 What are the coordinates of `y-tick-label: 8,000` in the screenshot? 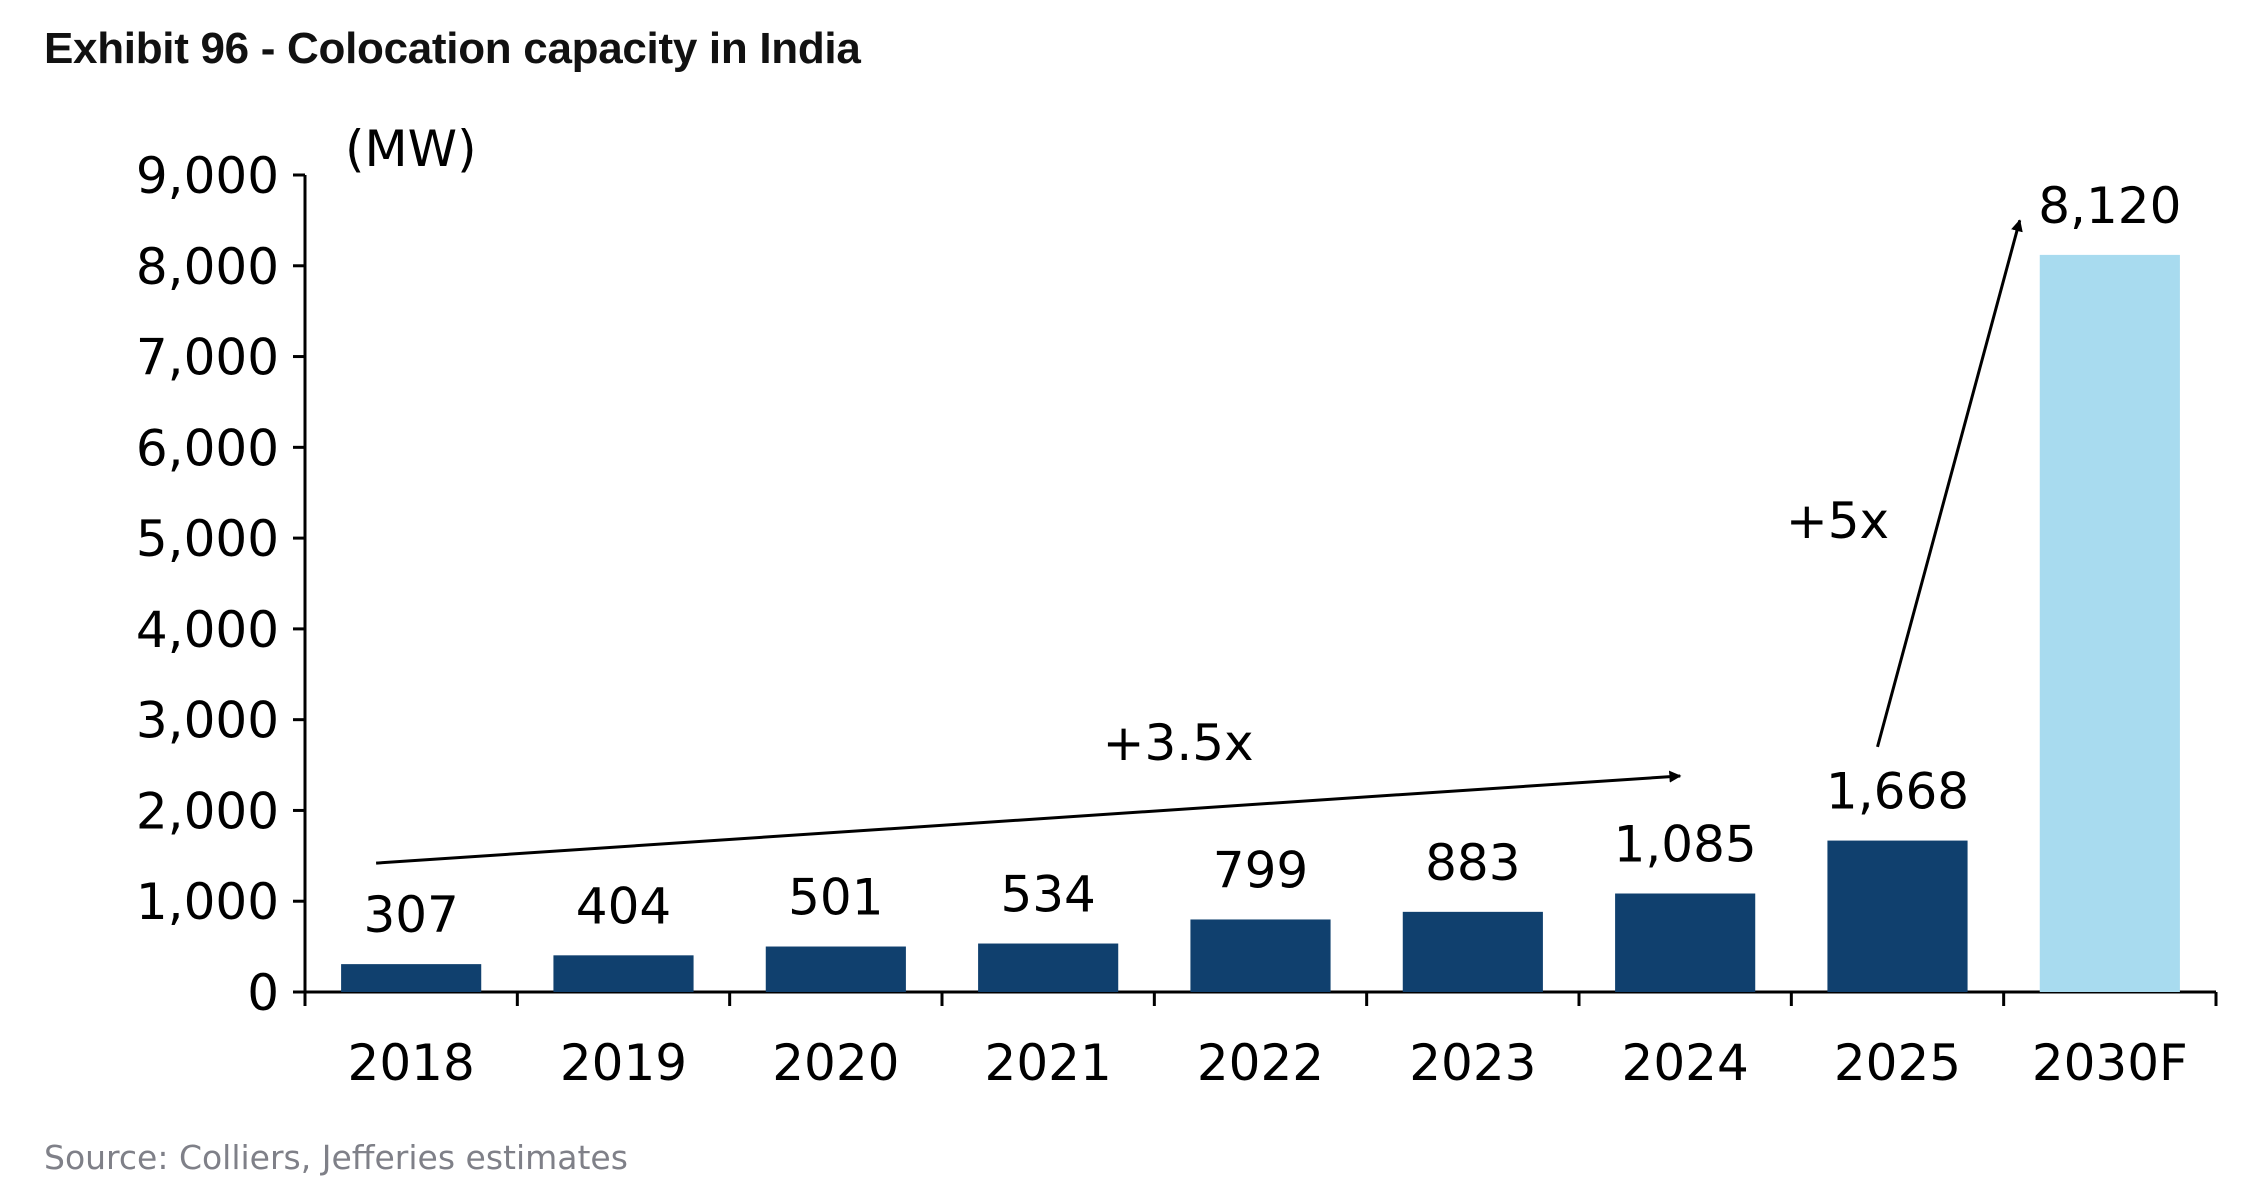 It's located at (207, 267).